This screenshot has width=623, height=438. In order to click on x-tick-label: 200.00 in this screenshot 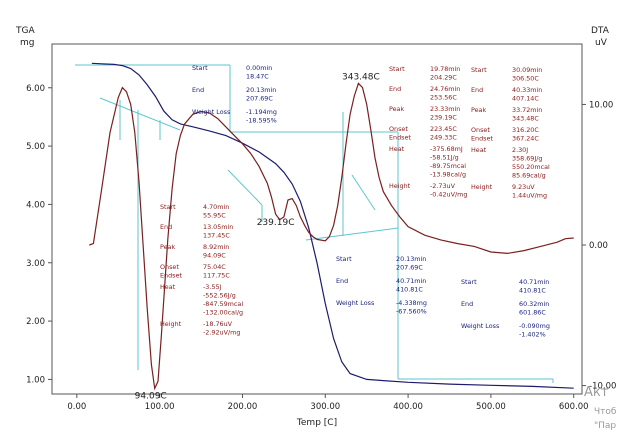, I will do `click(243, 407)`.